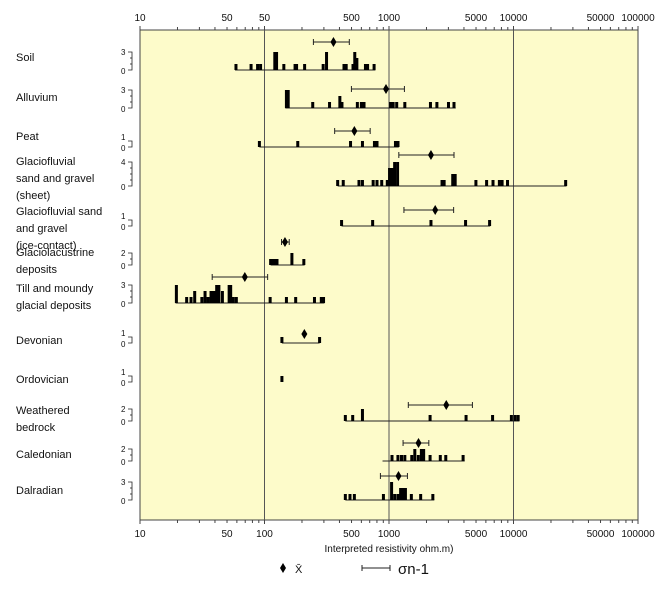  Describe the element at coordinates (601, 534) in the screenshot. I see `bottom-tick-label: 50000` at that location.